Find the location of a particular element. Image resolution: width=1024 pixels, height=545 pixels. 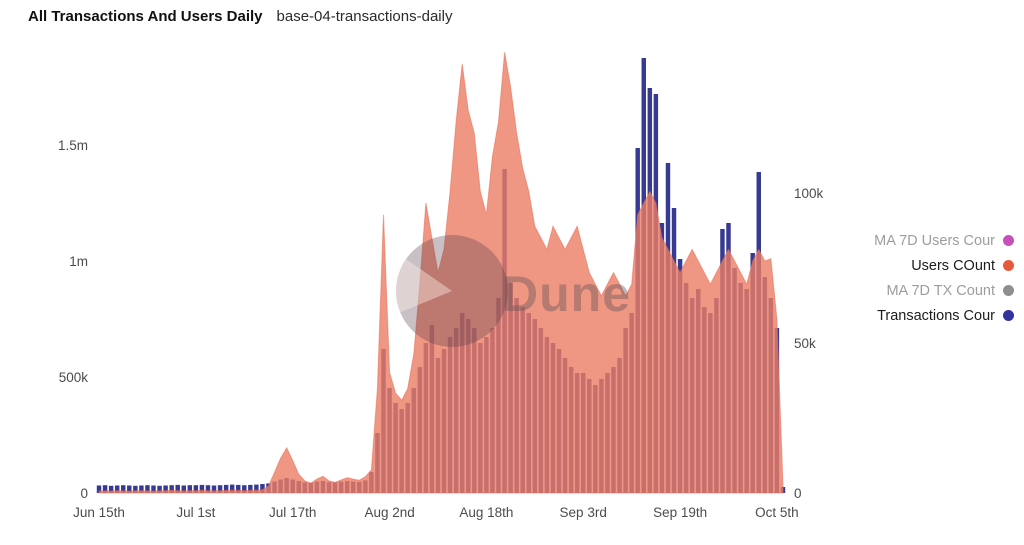

x-axis-tick: Sep 3rd is located at coordinates (583, 512).